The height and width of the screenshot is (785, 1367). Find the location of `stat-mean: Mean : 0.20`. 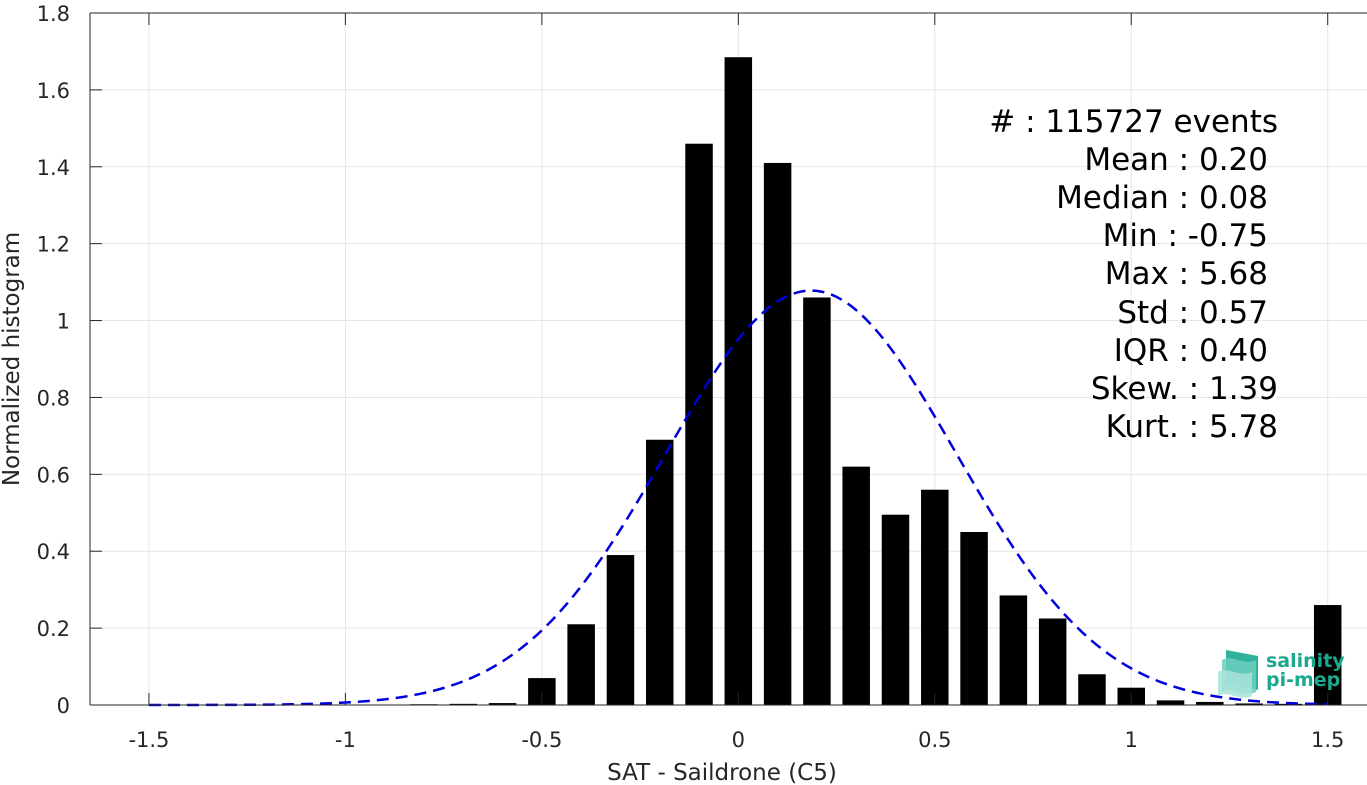

stat-mean: Mean : 0.20 is located at coordinates (1176, 160).